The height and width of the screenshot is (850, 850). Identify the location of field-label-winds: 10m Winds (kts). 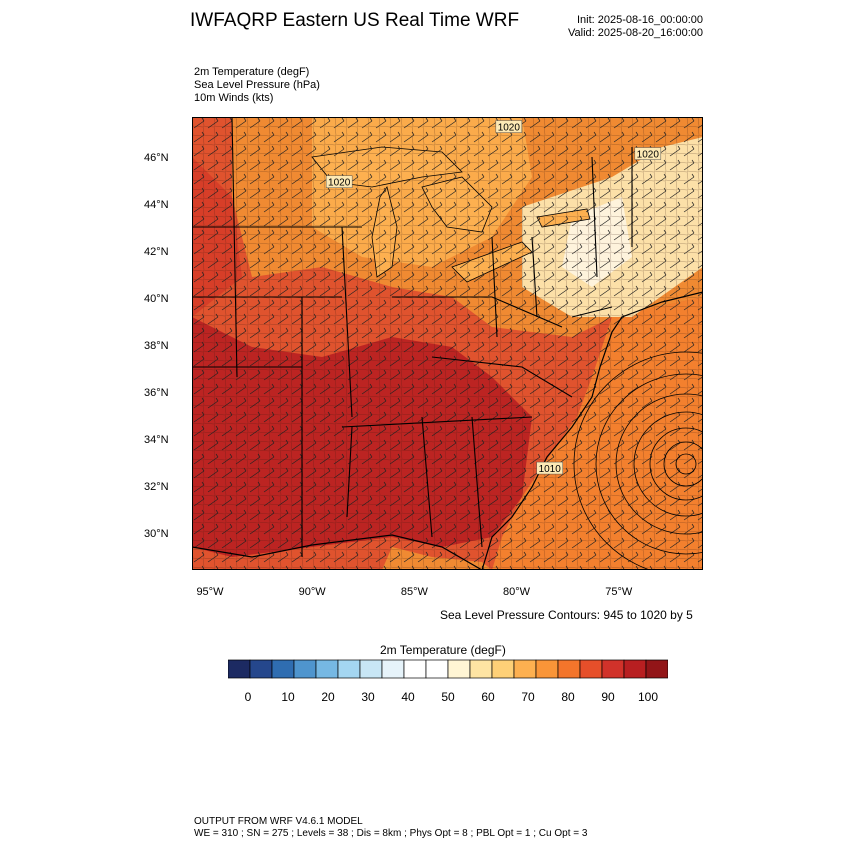
(234, 98).